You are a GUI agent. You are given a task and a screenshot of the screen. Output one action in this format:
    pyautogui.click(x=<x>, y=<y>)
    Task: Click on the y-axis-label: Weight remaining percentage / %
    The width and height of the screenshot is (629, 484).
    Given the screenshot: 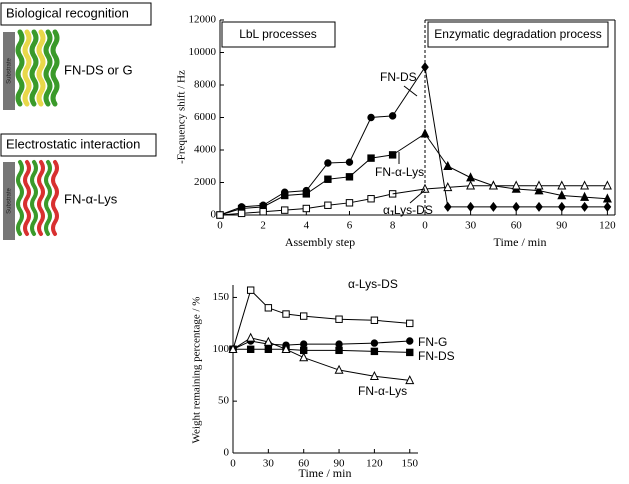 What is the action you would take?
    pyautogui.click(x=197, y=370)
    